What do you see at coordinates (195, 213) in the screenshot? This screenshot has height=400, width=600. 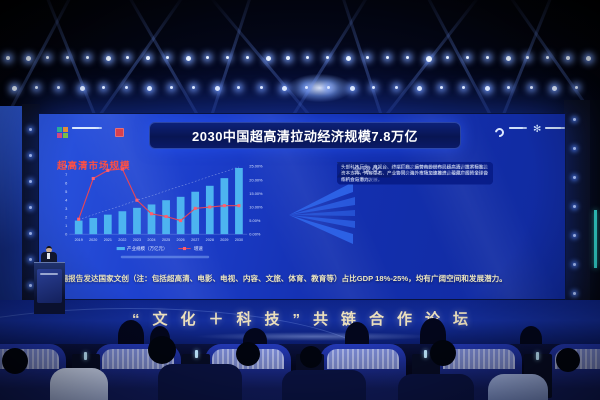 I see `bar-2027` at bounding box center [195, 213].